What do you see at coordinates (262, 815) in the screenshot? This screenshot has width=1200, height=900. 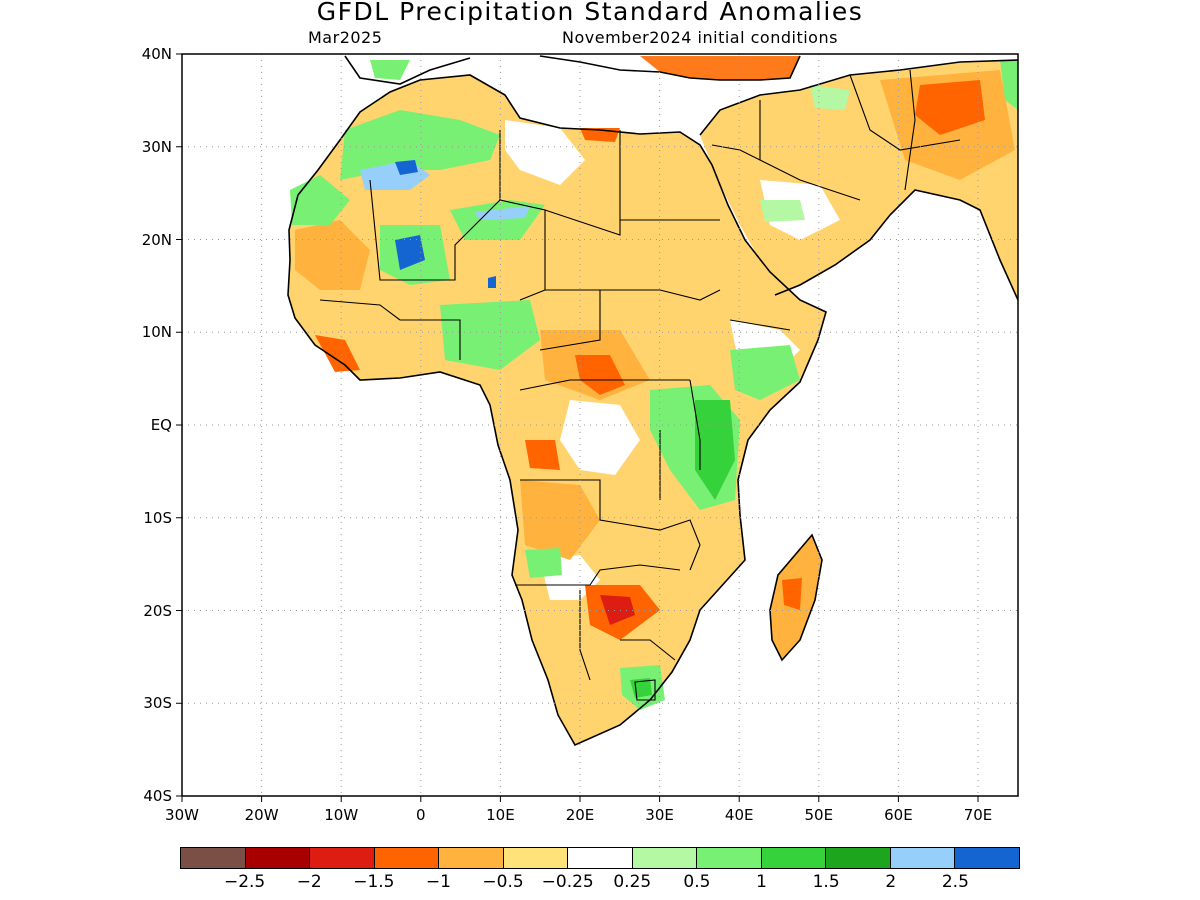 I see `lon-label: 20W` at bounding box center [262, 815].